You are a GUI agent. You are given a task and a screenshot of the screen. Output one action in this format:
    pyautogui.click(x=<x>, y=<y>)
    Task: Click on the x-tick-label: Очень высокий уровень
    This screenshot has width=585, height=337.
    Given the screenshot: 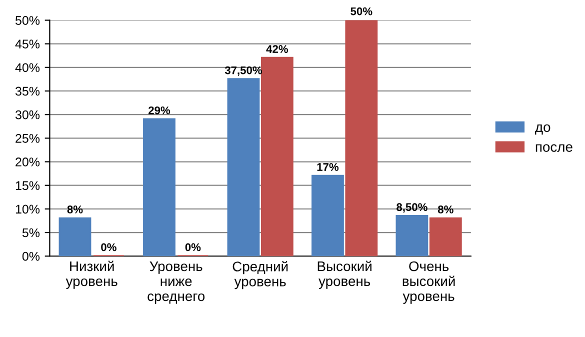 What is the action you would take?
    pyautogui.click(x=428, y=282)
    